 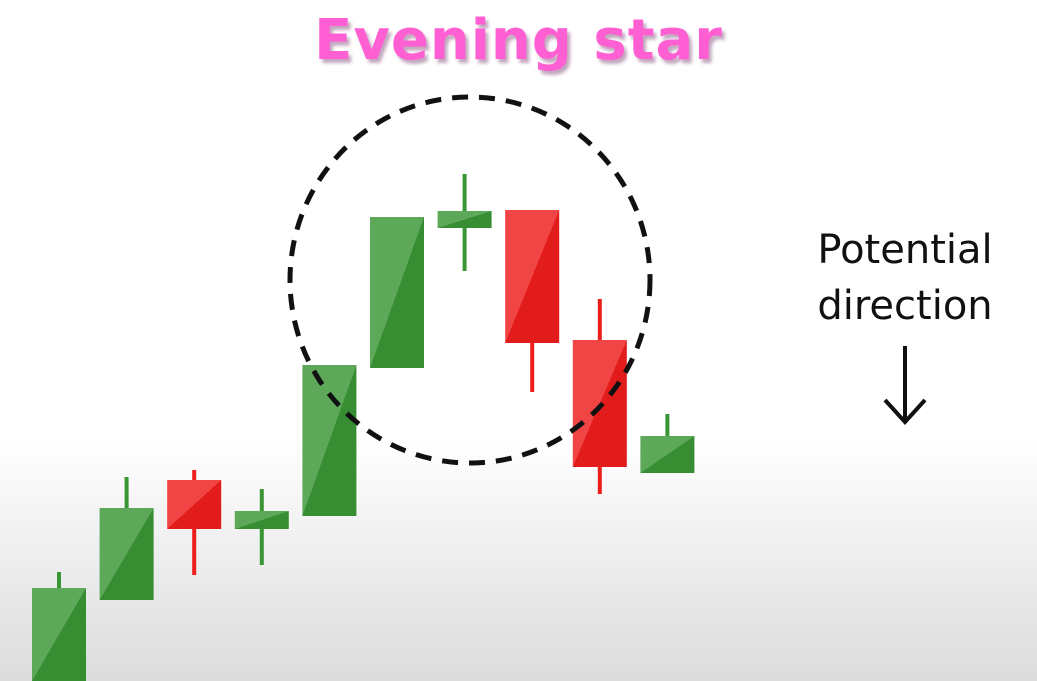 What do you see at coordinates (518, 40) in the screenshot?
I see `chart-title: Evening star` at bounding box center [518, 40].